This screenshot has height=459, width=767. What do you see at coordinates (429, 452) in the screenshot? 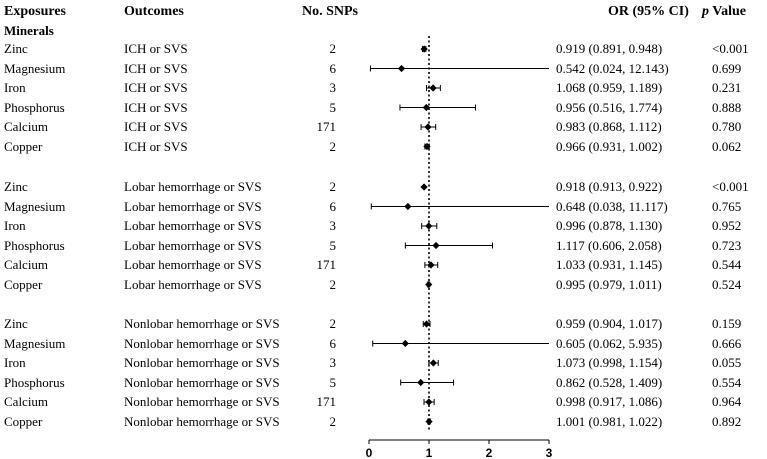
I see `x-tick-label: 1` at bounding box center [429, 452].